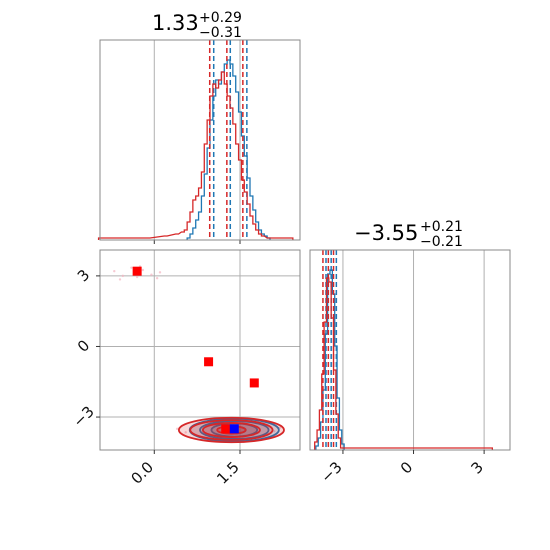 The height and width of the screenshot is (550, 550). Describe the element at coordinates (441, 242) in the screenshot. I see `title-minus: −0.21` at that location.